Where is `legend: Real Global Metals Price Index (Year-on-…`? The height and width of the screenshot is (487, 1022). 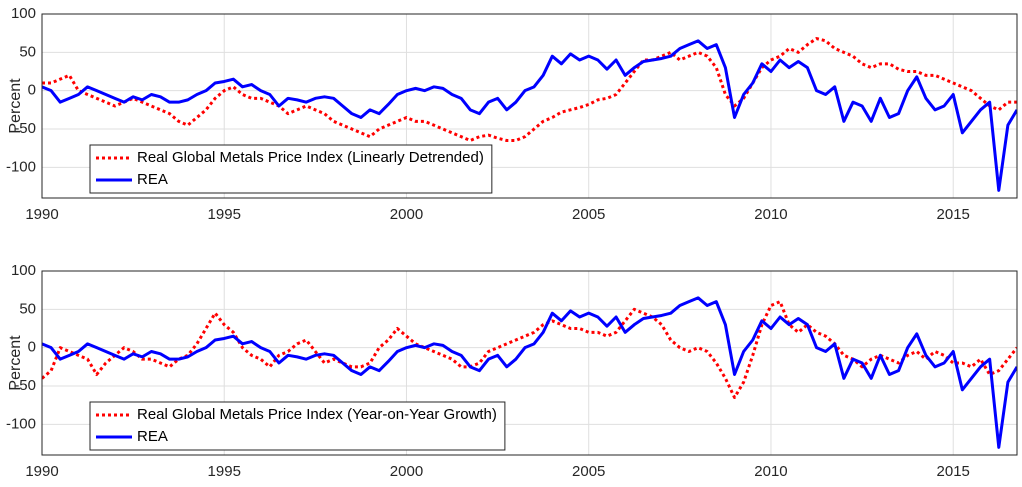
legend: Real Global Metals Price Index (Year-on-… is located at coordinates (297, 426).